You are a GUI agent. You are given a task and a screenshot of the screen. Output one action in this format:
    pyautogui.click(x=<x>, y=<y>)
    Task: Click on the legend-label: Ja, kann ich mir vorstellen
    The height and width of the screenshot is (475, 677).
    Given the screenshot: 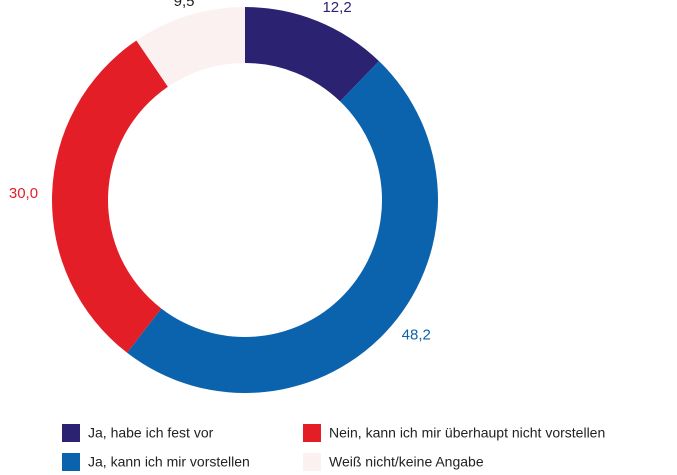 What is the action you would take?
    pyautogui.click(x=169, y=462)
    